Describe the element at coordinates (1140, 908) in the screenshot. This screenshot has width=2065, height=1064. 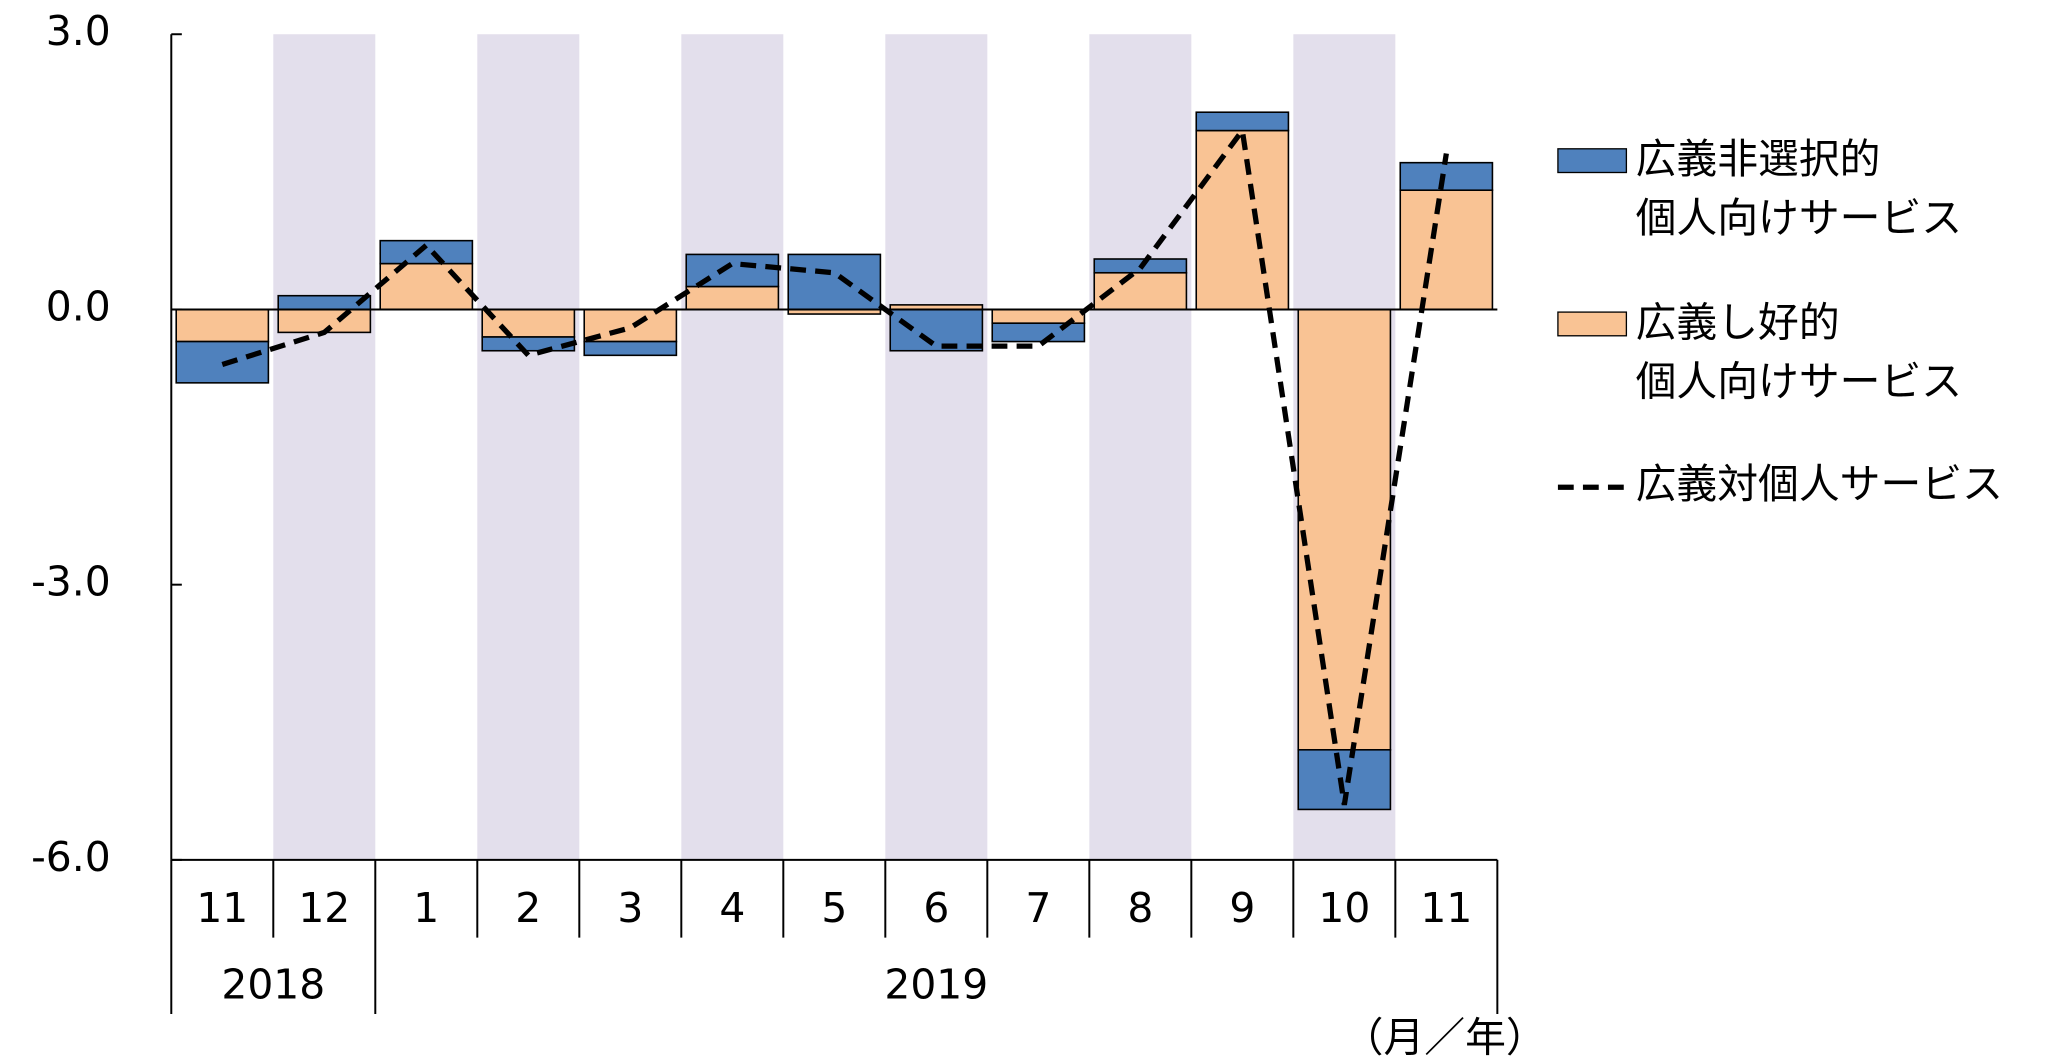
I see `x-tick-label: 8` at that location.